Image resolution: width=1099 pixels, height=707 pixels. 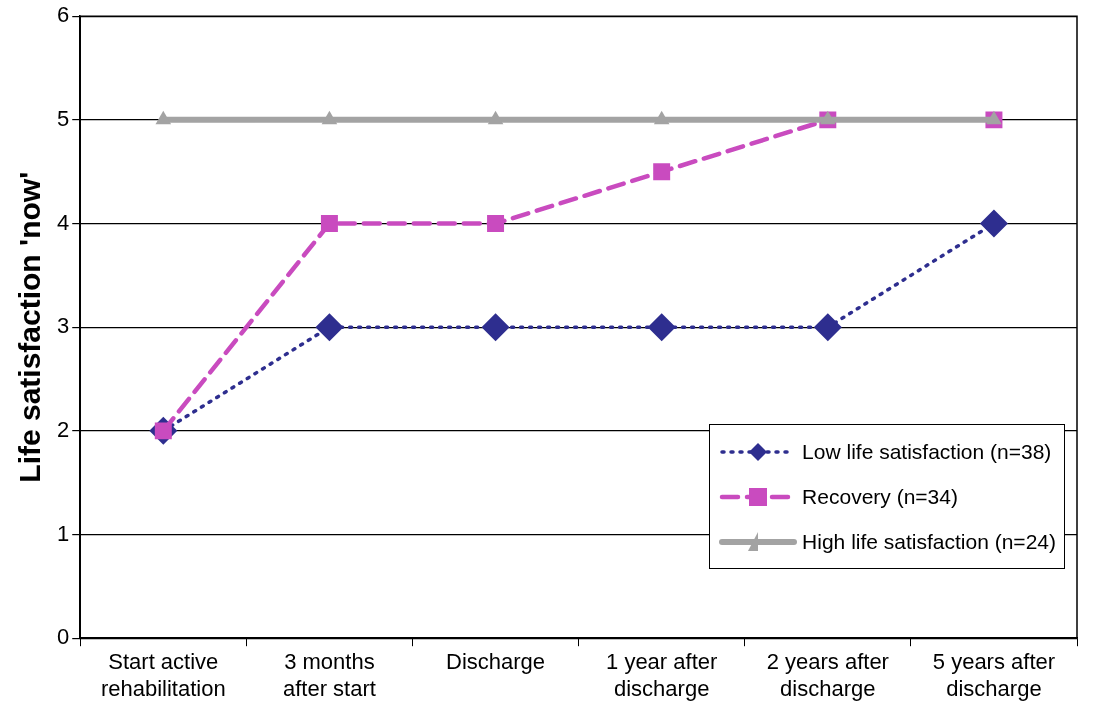 What do you see at coordinates (63, 222) in the screenshot?
I see `y-tick-label: 4` at bounding box center [63, 222].